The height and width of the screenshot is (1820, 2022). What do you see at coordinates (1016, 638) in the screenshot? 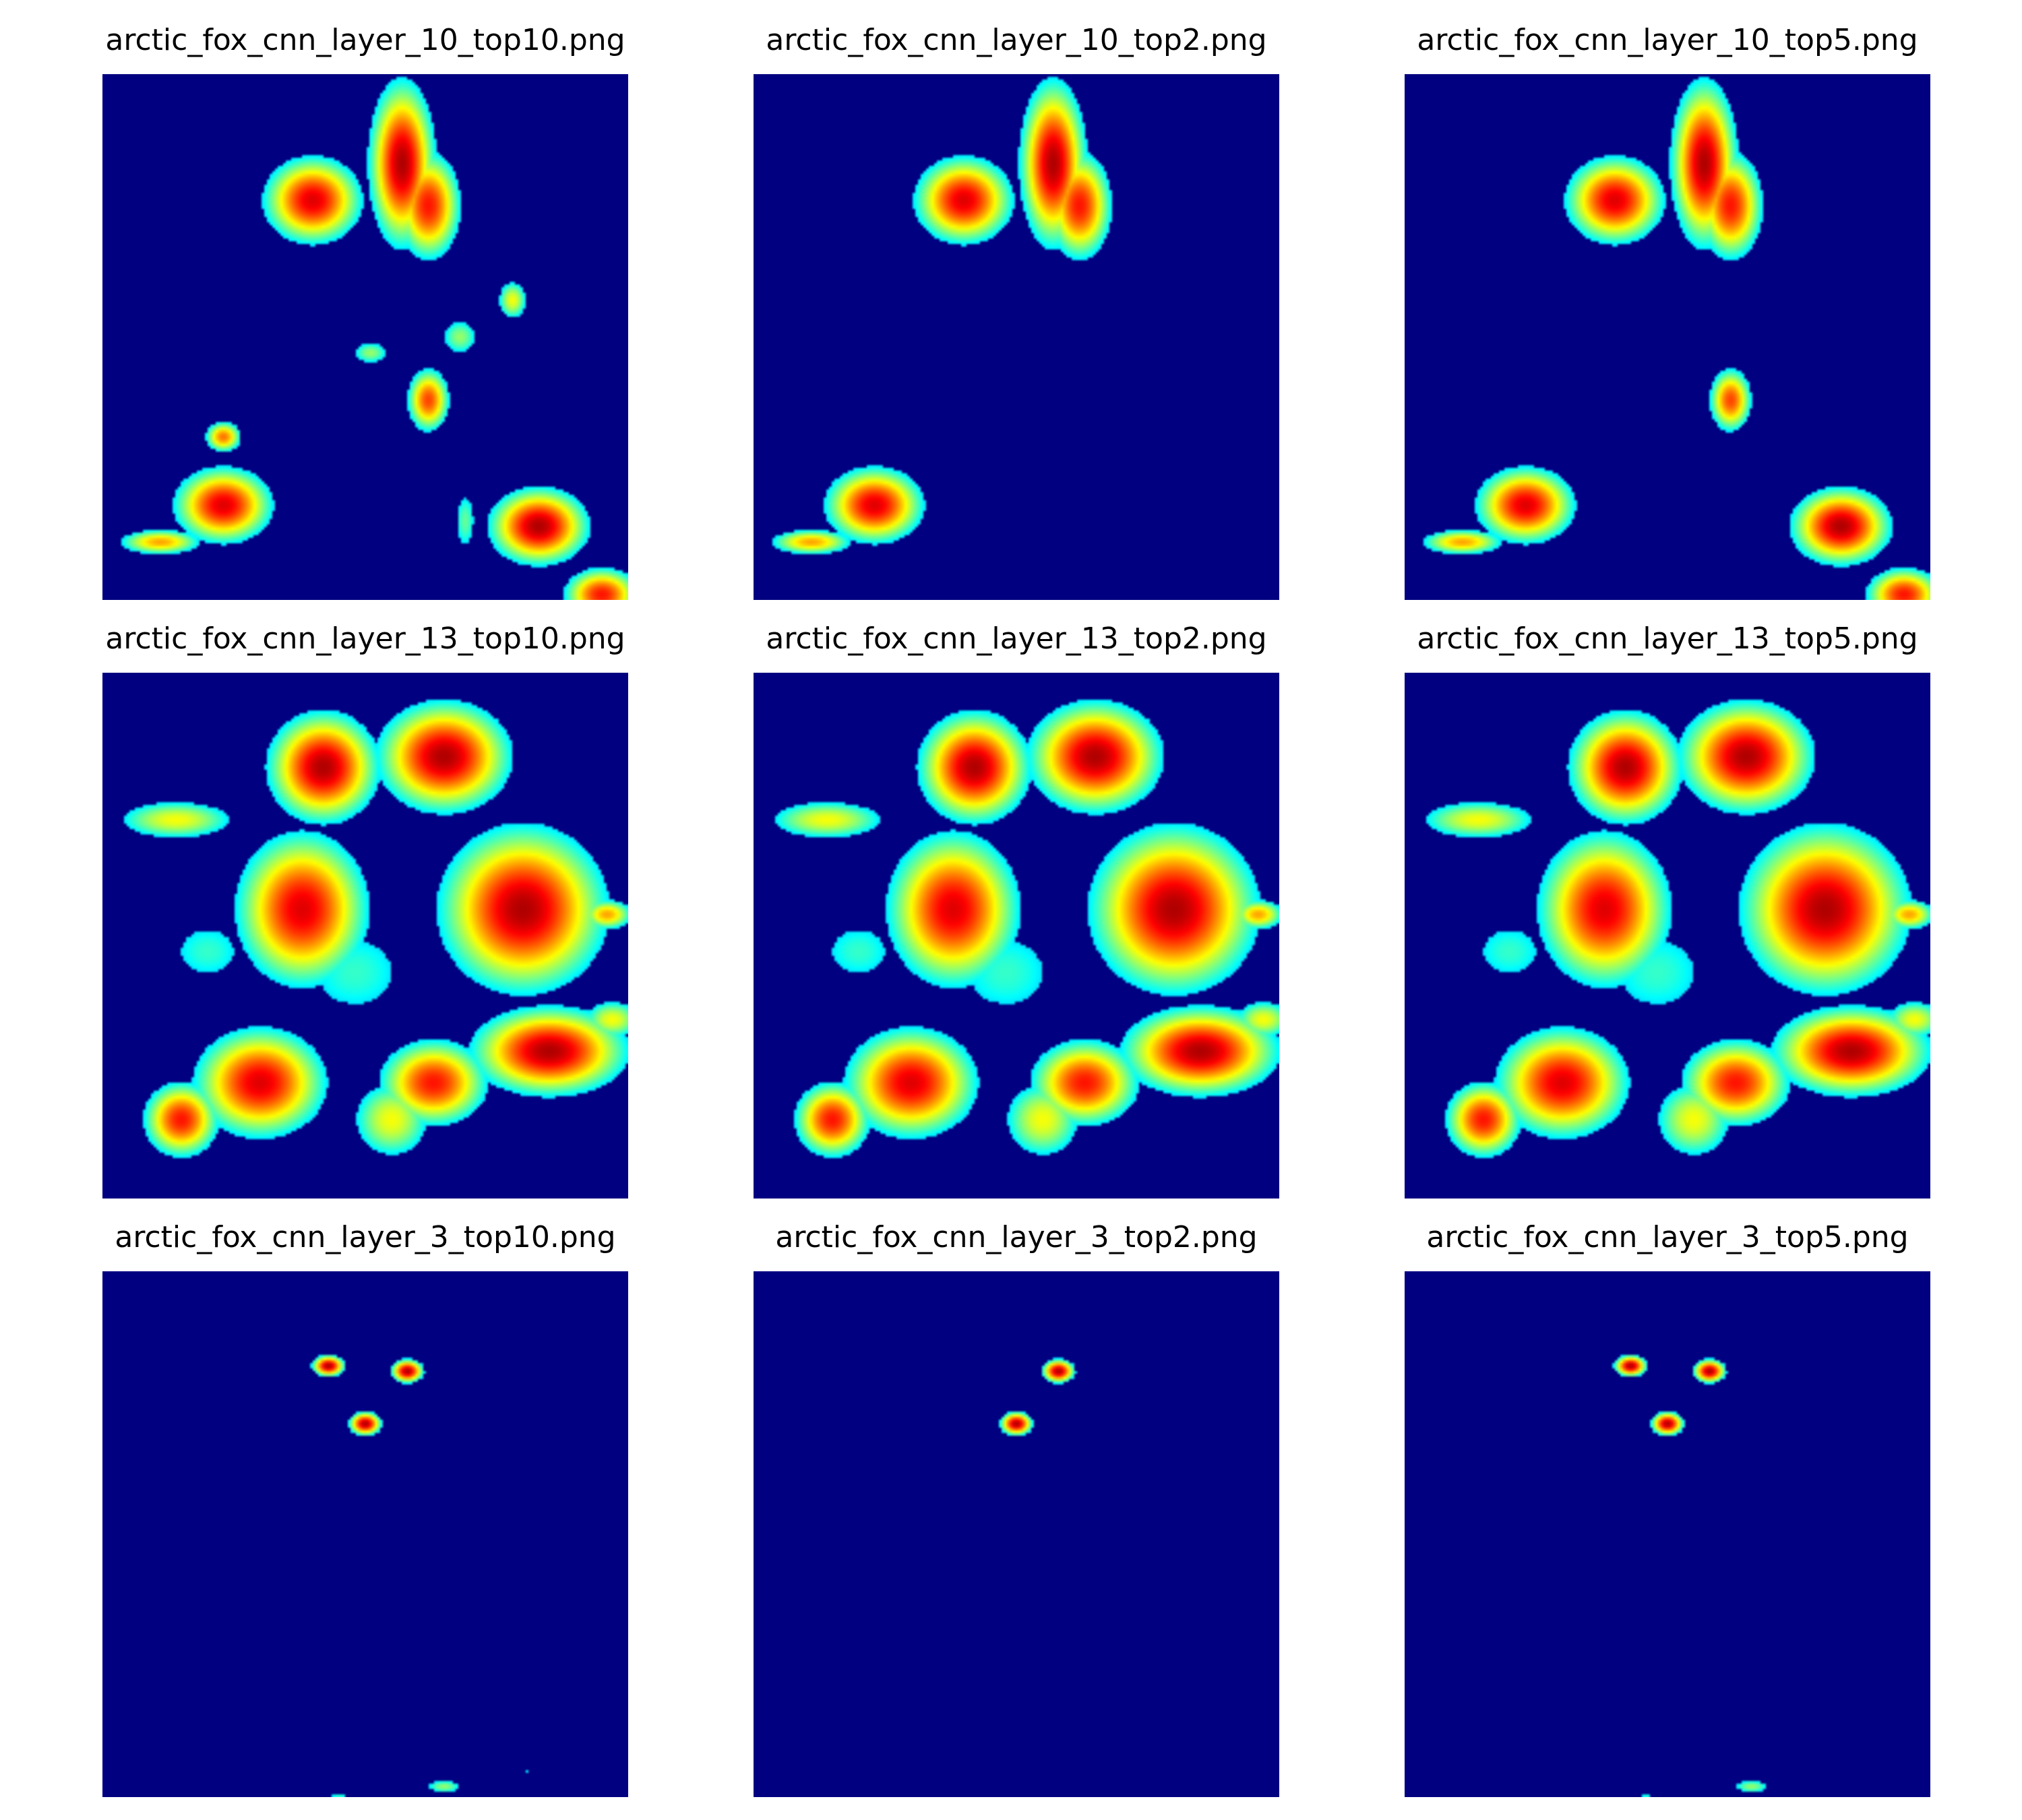
I see `panel-title: arctic_fox_cnn_layer_13_top2.png` at bounding box center [1016, 638].